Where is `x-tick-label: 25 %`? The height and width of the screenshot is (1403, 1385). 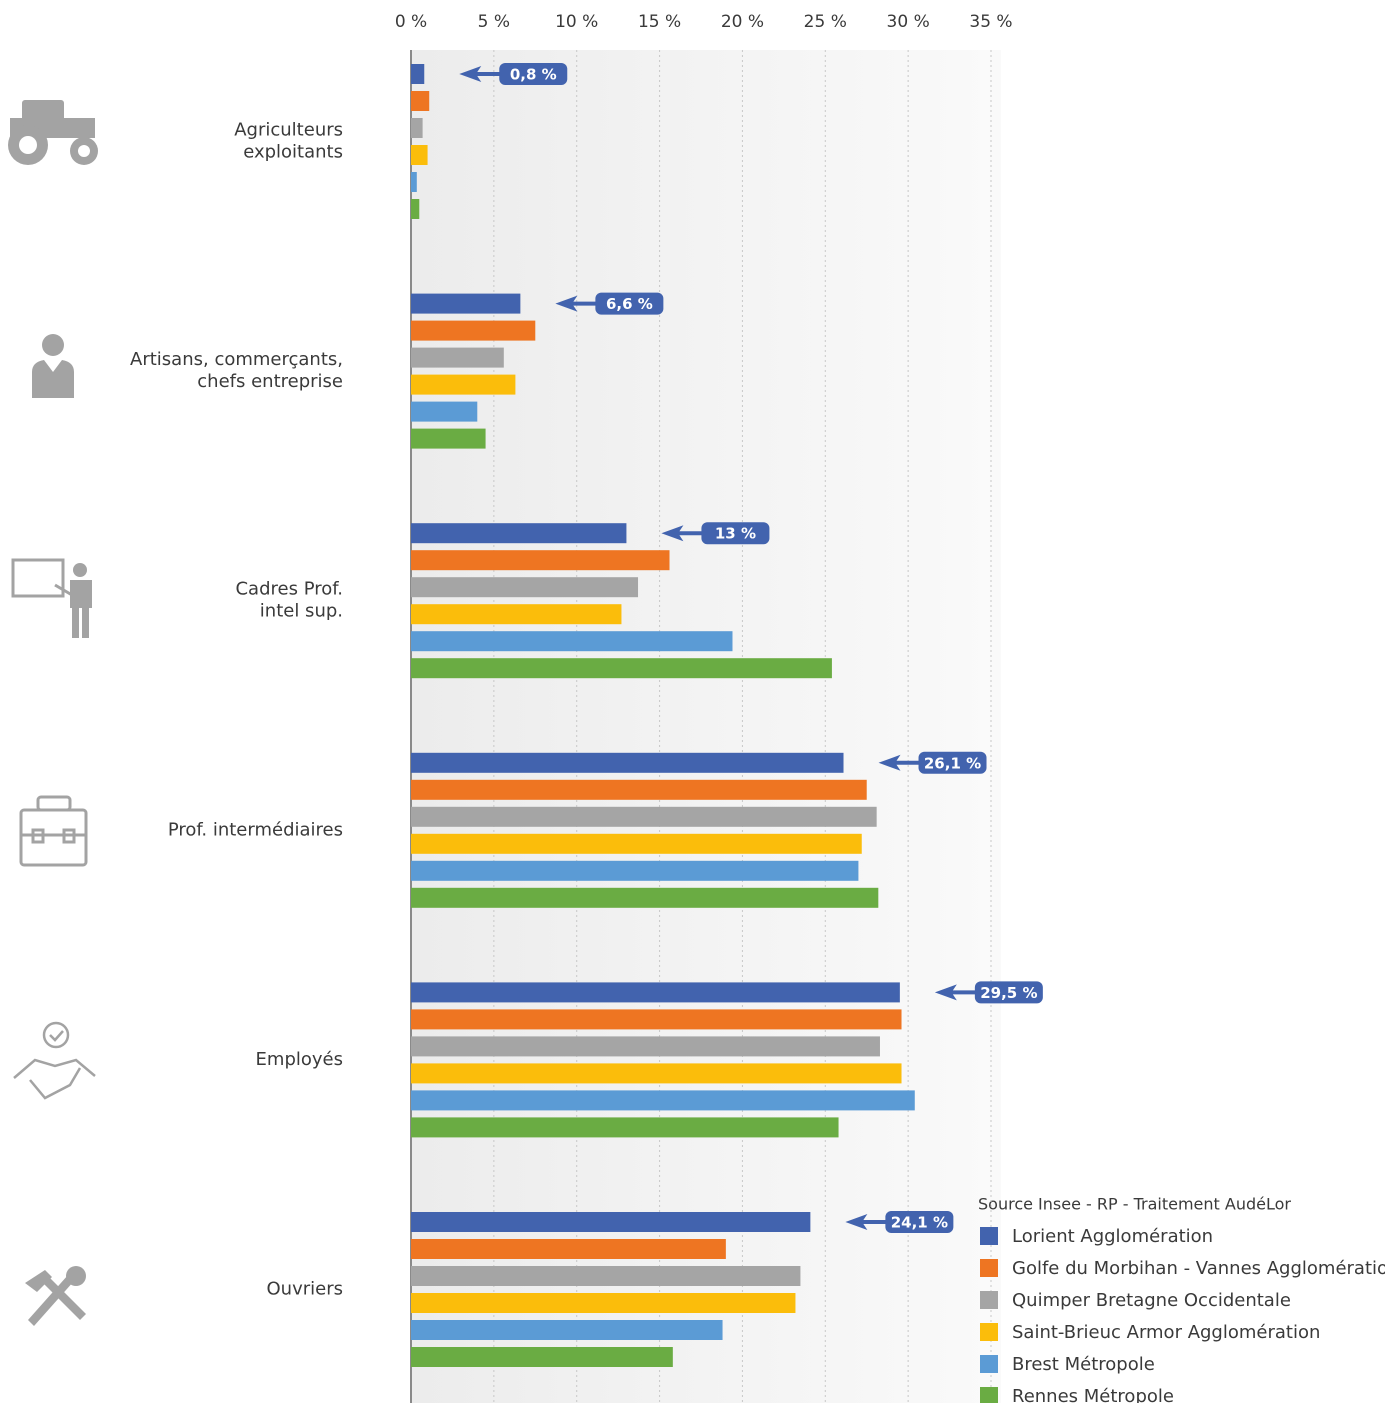
x-tick-label: 25 % is located at coordinates (825, 22).